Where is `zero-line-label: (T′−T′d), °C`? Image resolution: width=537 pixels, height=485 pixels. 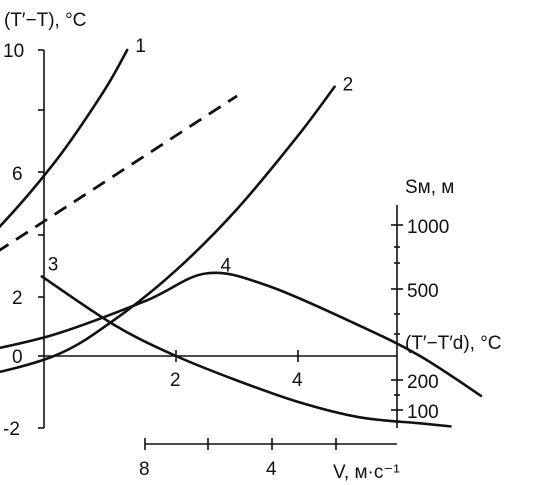
zero-line-label: (T′−T′d), °C is located at coordinates (453, 343).